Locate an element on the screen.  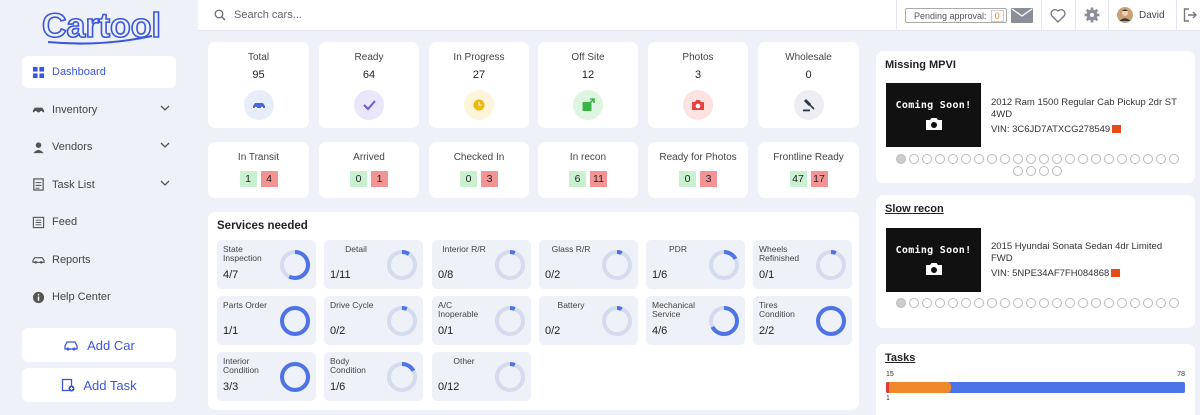
tasks-bar is located at coordinates (1035, 387).